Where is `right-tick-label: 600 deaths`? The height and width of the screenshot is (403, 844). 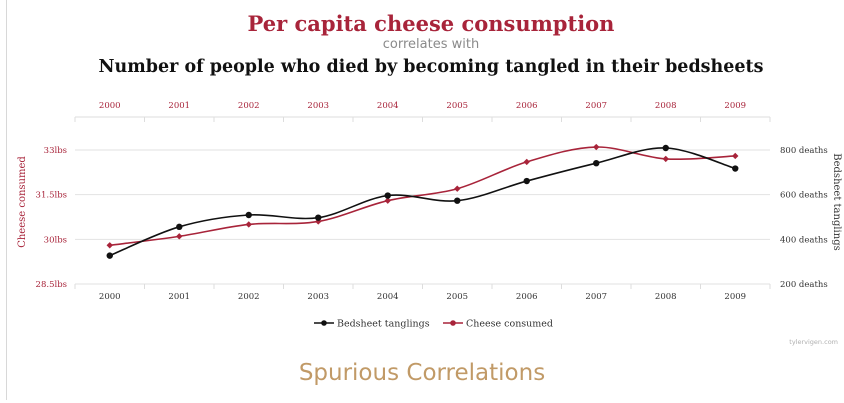
right-tick-label: 600 deaths is located at coordinates (804, 196).